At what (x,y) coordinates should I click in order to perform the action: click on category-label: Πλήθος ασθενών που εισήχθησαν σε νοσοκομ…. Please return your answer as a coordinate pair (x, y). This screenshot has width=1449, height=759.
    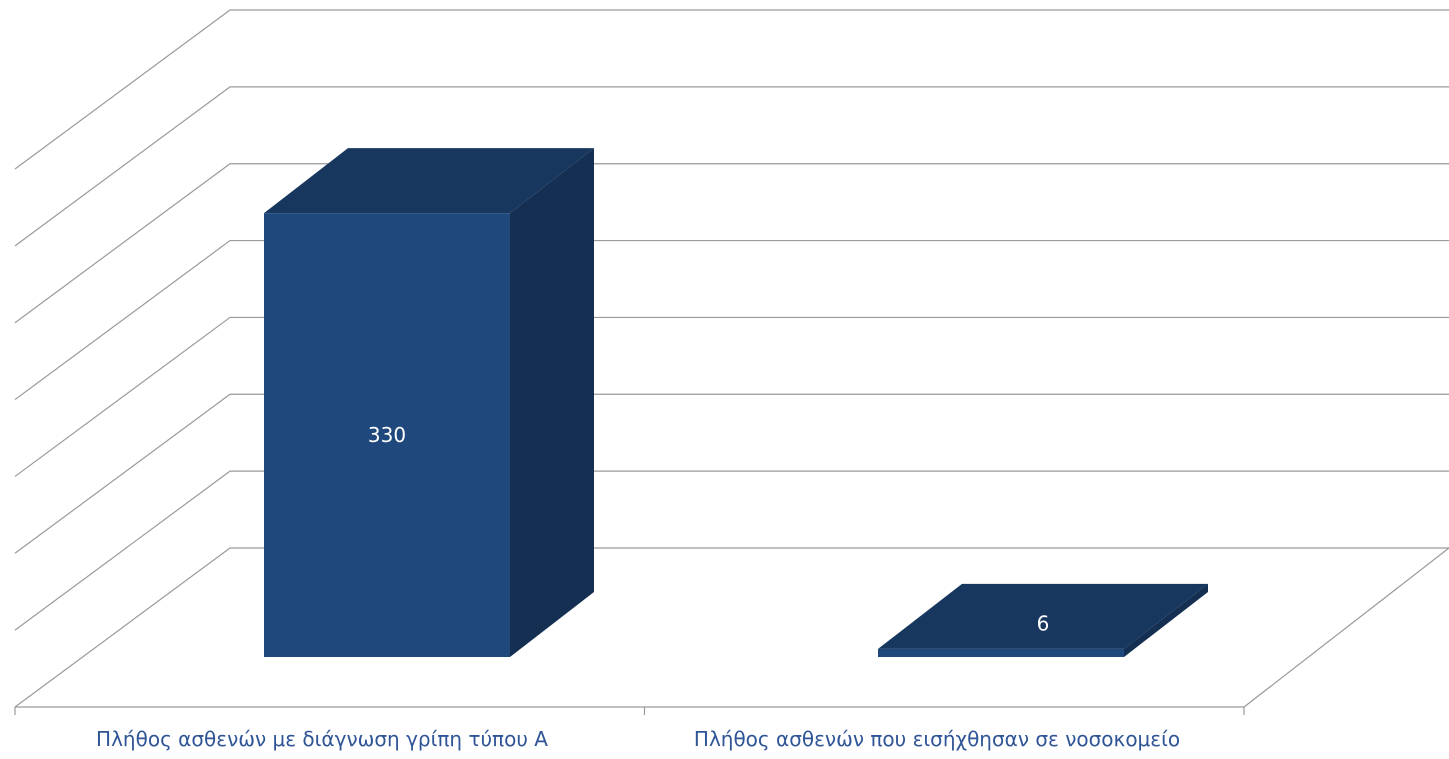
    Looking at the image, I should click on (937, 739).